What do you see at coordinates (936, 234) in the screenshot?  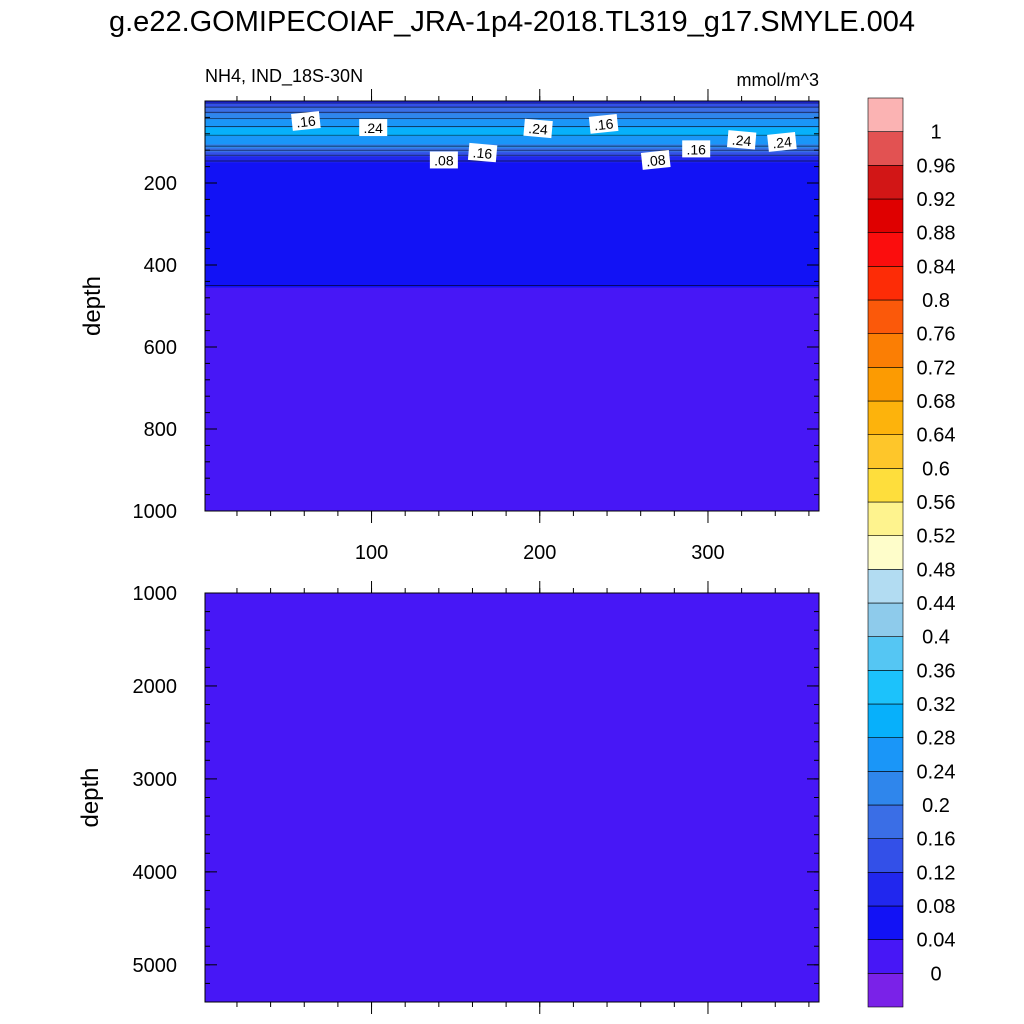 I see `colorbar-label: 0.88` at bounding box center [936, 234].